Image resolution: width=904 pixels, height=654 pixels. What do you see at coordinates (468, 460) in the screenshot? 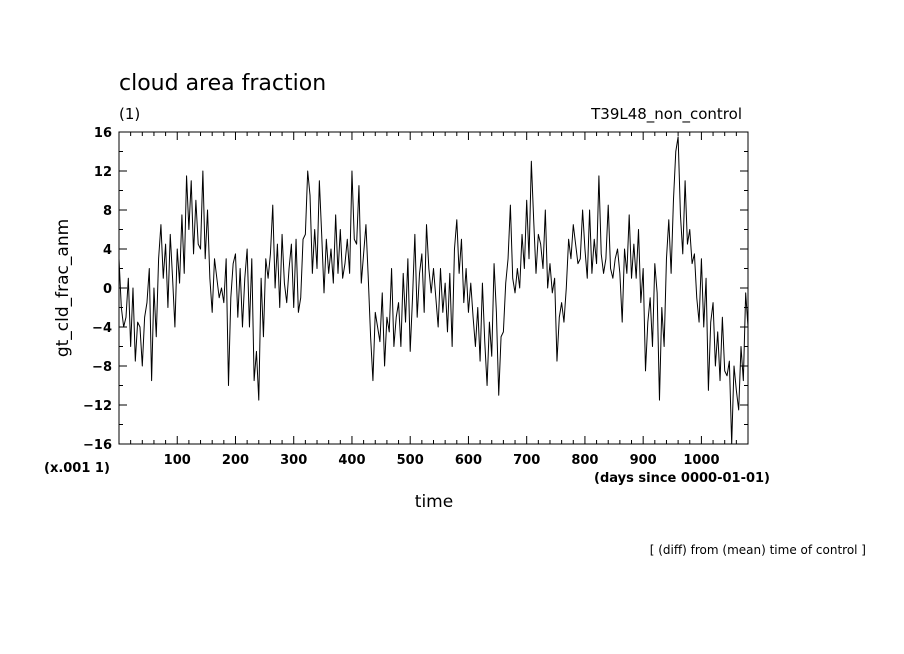
I see `x-tick-label: 600` at bounding box center [468, 460].